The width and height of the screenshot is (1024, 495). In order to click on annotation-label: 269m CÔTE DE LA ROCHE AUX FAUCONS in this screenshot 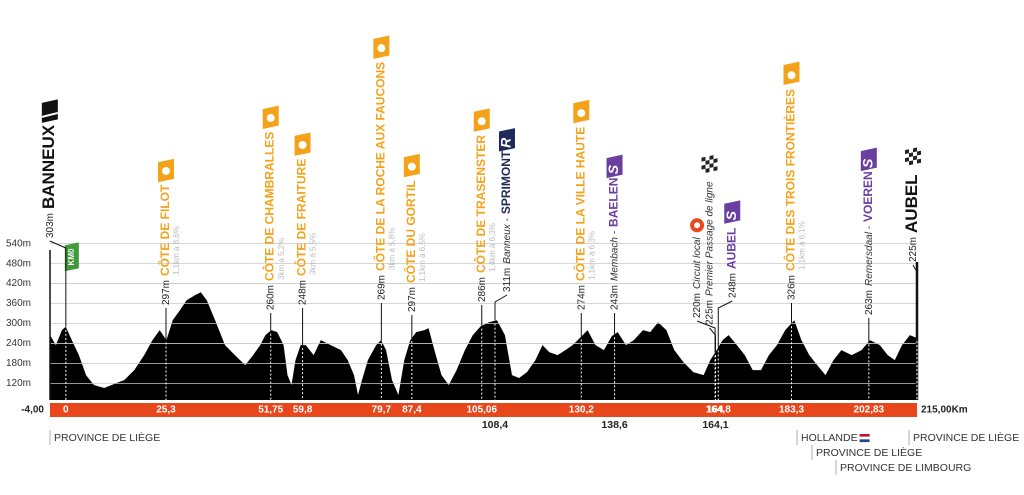, I will do `click(380, 181)`.